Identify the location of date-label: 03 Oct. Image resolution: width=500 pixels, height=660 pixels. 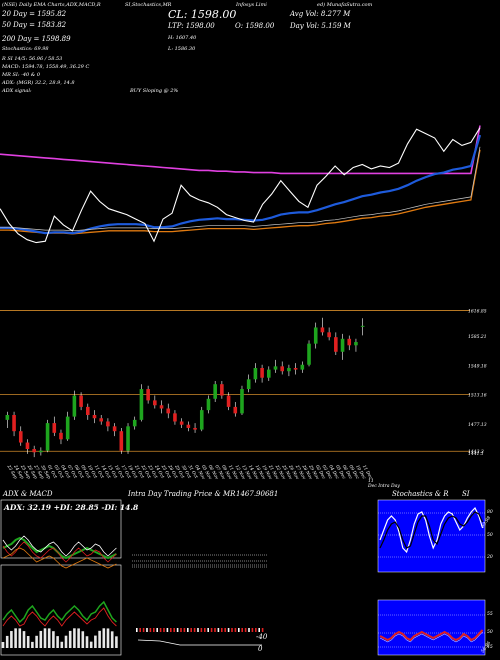
(59, 472).